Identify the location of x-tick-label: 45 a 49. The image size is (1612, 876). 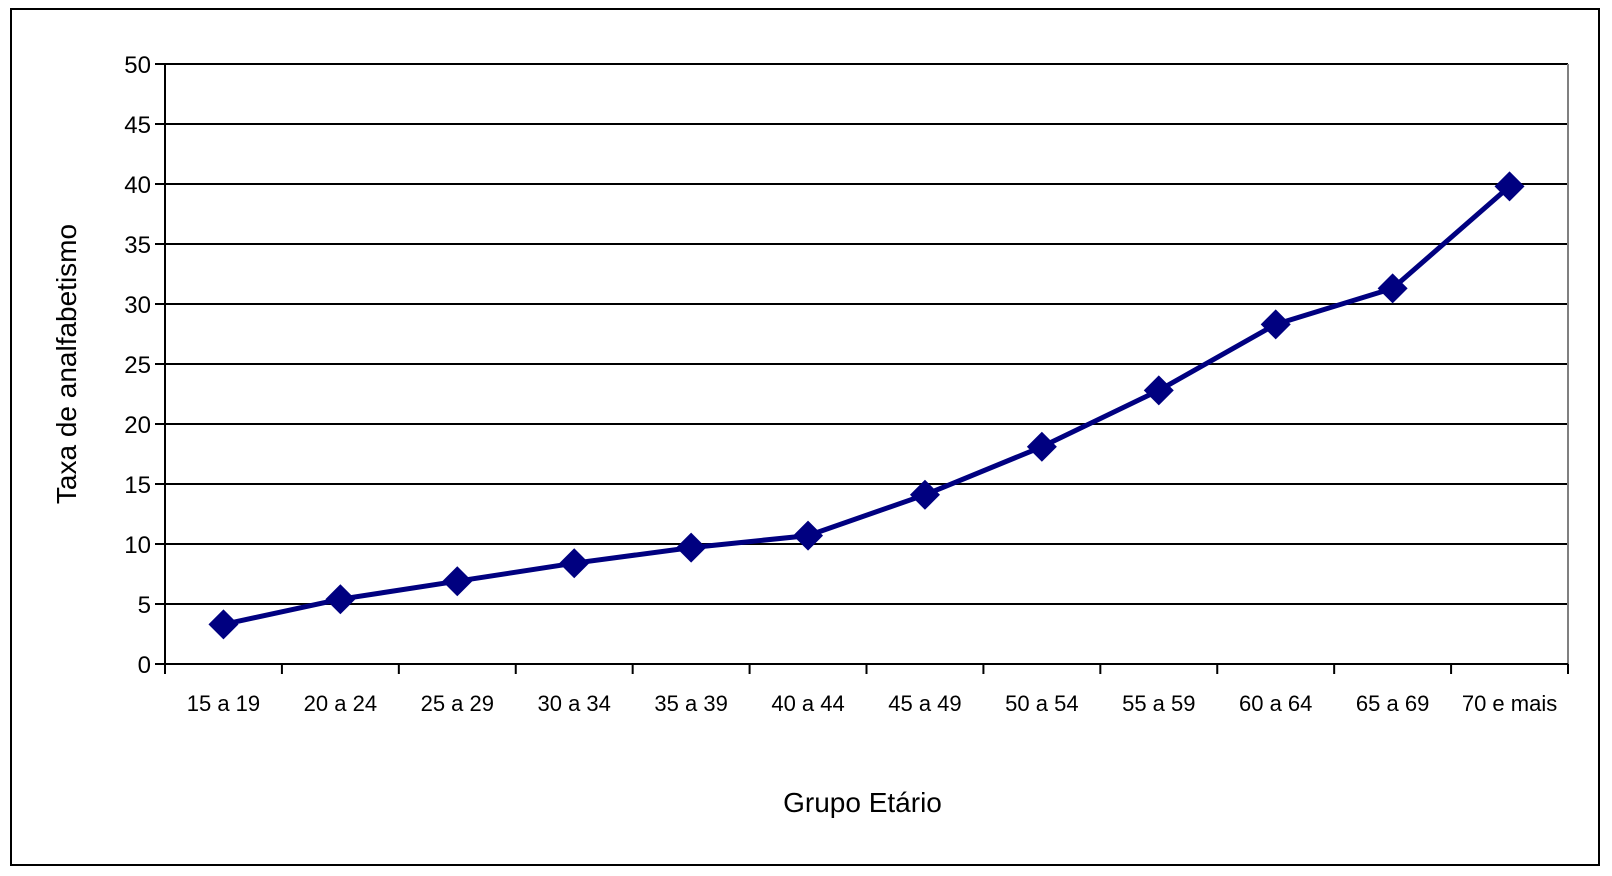
(924, 703).